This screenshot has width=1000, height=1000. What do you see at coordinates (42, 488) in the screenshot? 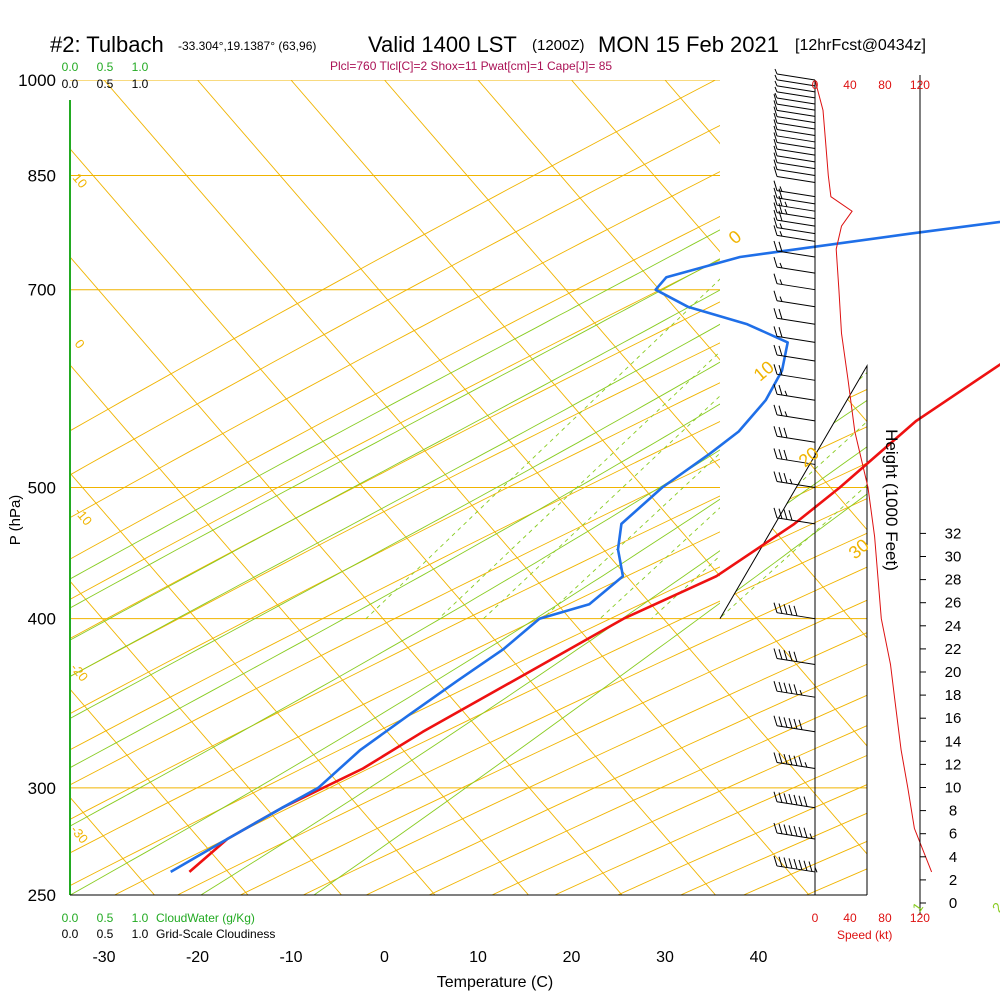
I see `pressure-tick-label: 500` at bounding box center [42, 488].